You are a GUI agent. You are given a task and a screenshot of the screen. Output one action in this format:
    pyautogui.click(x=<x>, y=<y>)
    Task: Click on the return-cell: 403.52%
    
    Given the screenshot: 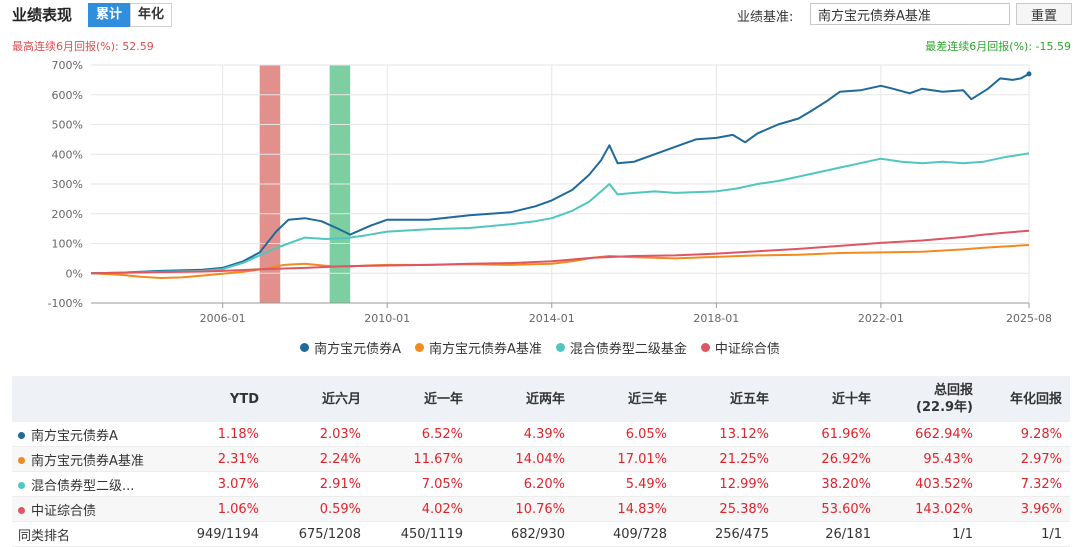 What is the action you would take?
    pyautogui.click(x=930, y=484)
    